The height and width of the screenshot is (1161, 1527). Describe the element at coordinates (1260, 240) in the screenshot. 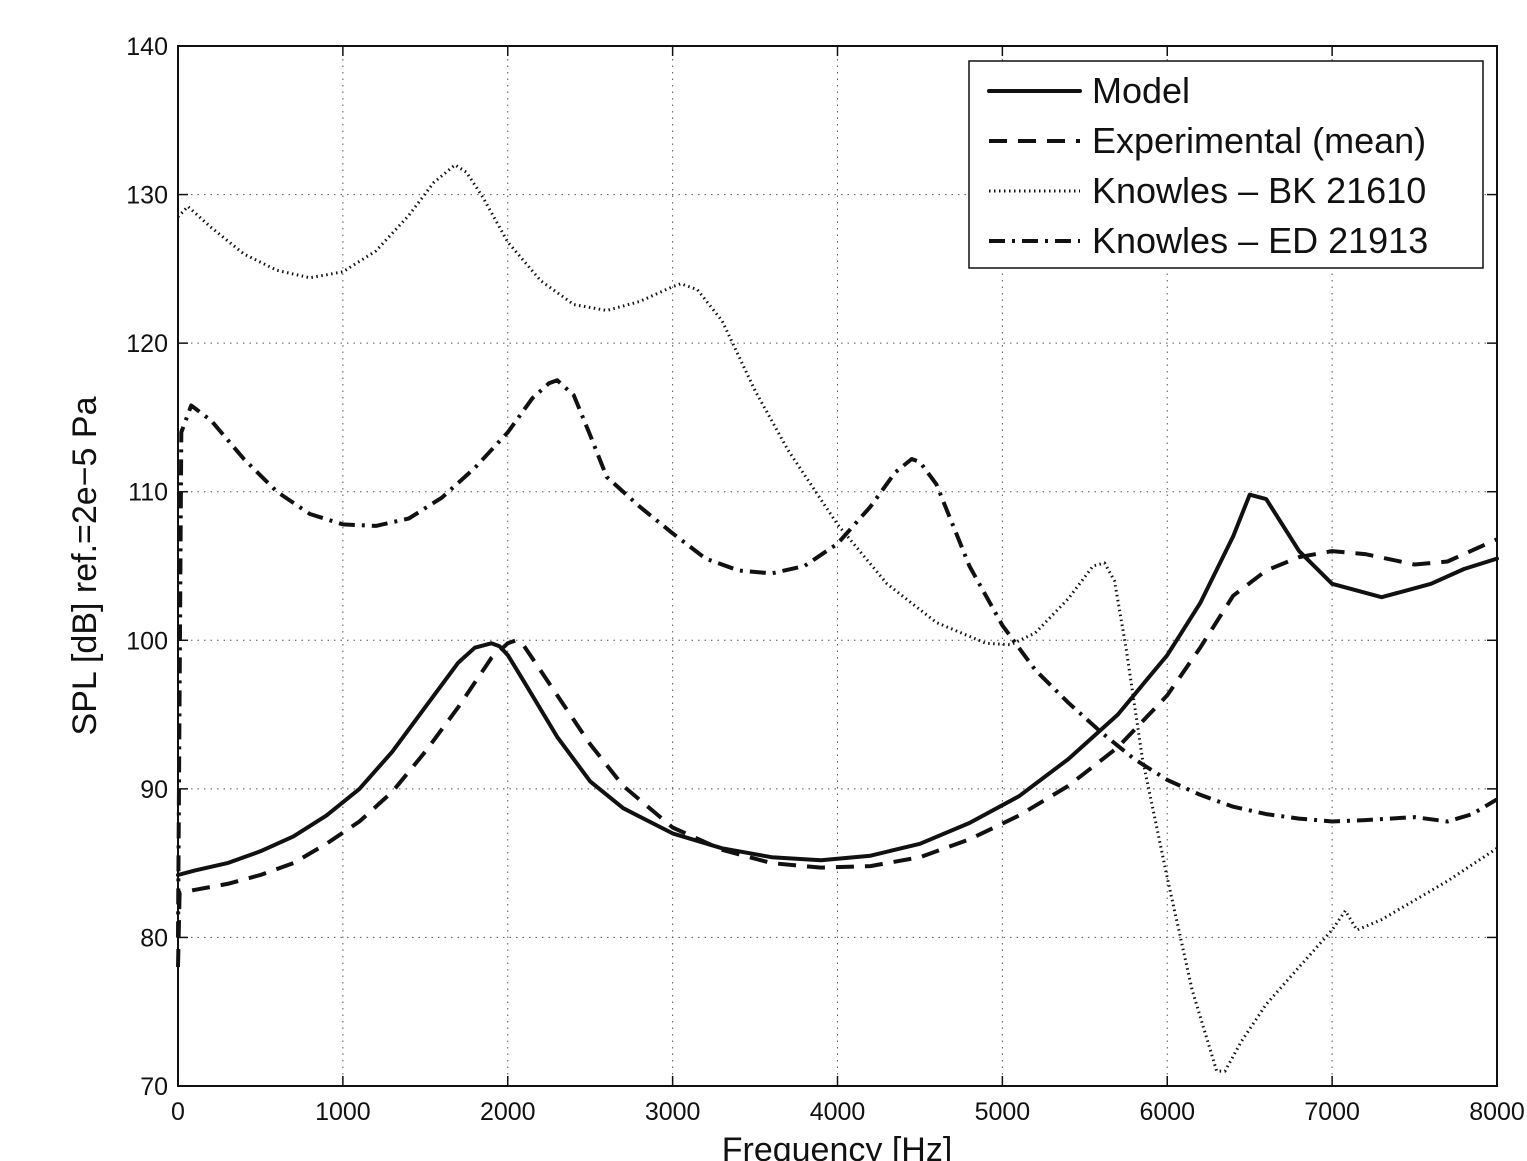

I see `legend-label-4: Knowles – ED 21913` at that location.